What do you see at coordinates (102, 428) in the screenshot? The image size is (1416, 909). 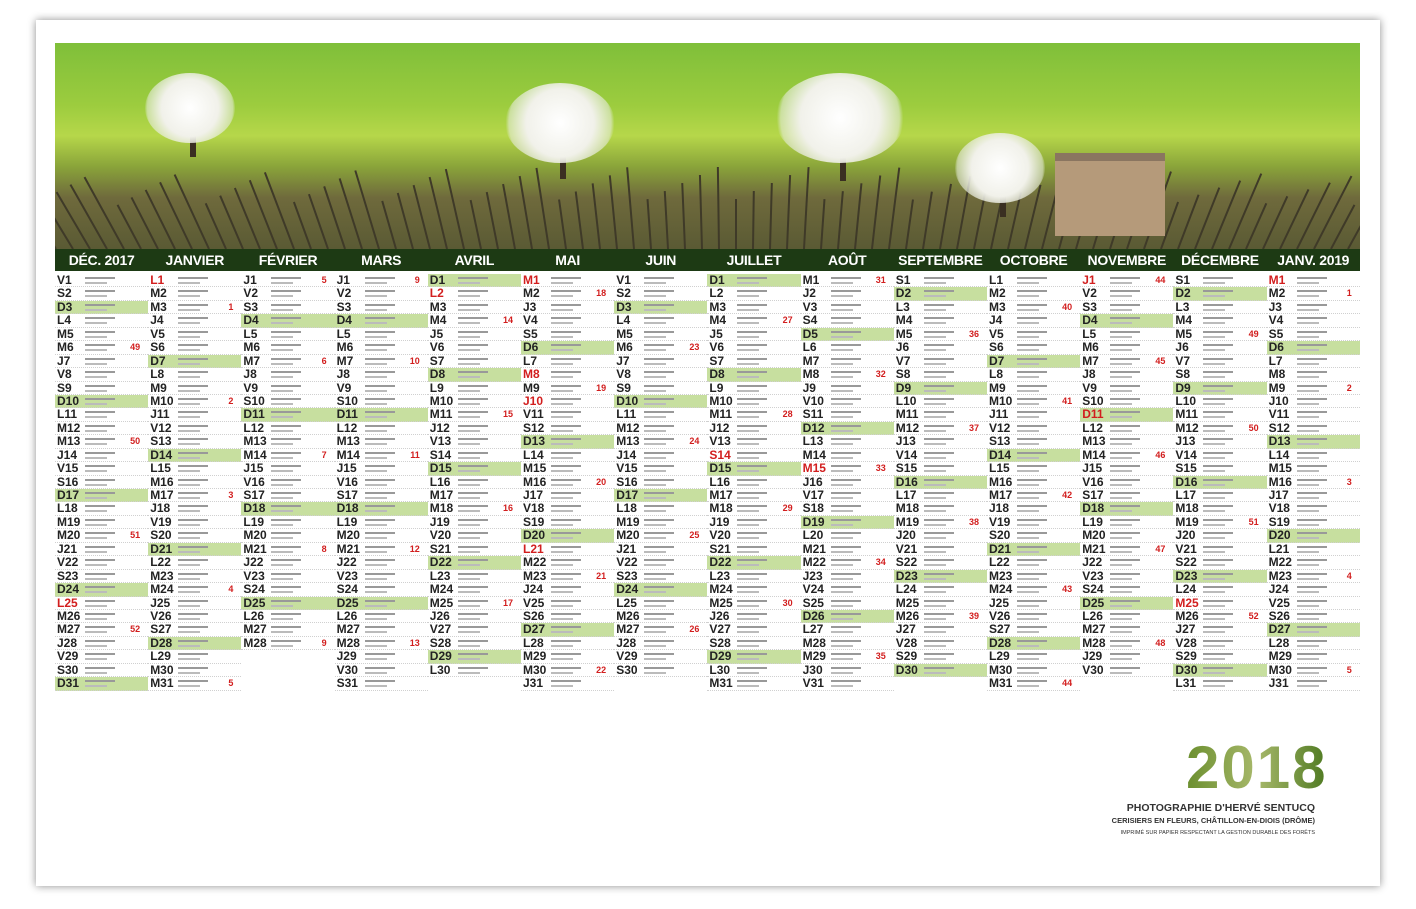 I see `day-row: M12` at bounding box center [102, 428].